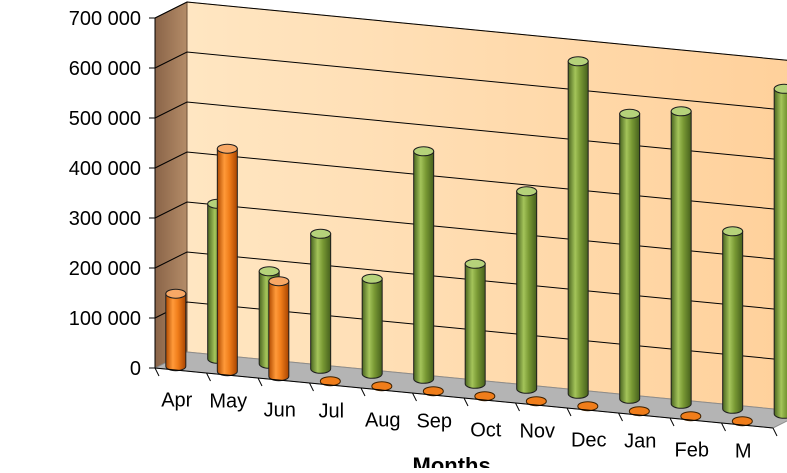 This screenshot has width=787, height=473. What do you see at coordinates (434, 422) in the screenshot?
I see `x-tick-label: Sep` at bounding box center [434, 422].